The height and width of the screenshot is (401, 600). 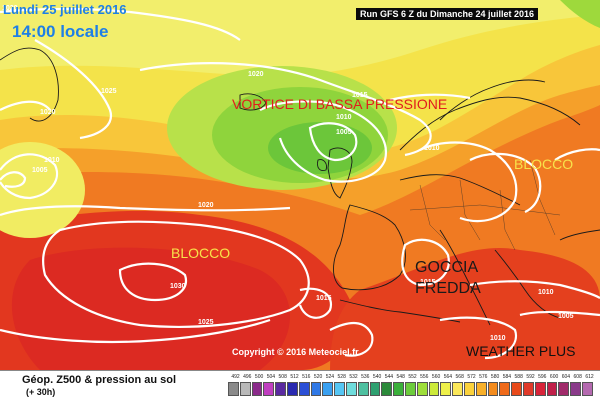 What do you see at coordinates (185, 25) in the screenshot?
I see `isobar-1020-north-ext` at bounding box center [185, 25].